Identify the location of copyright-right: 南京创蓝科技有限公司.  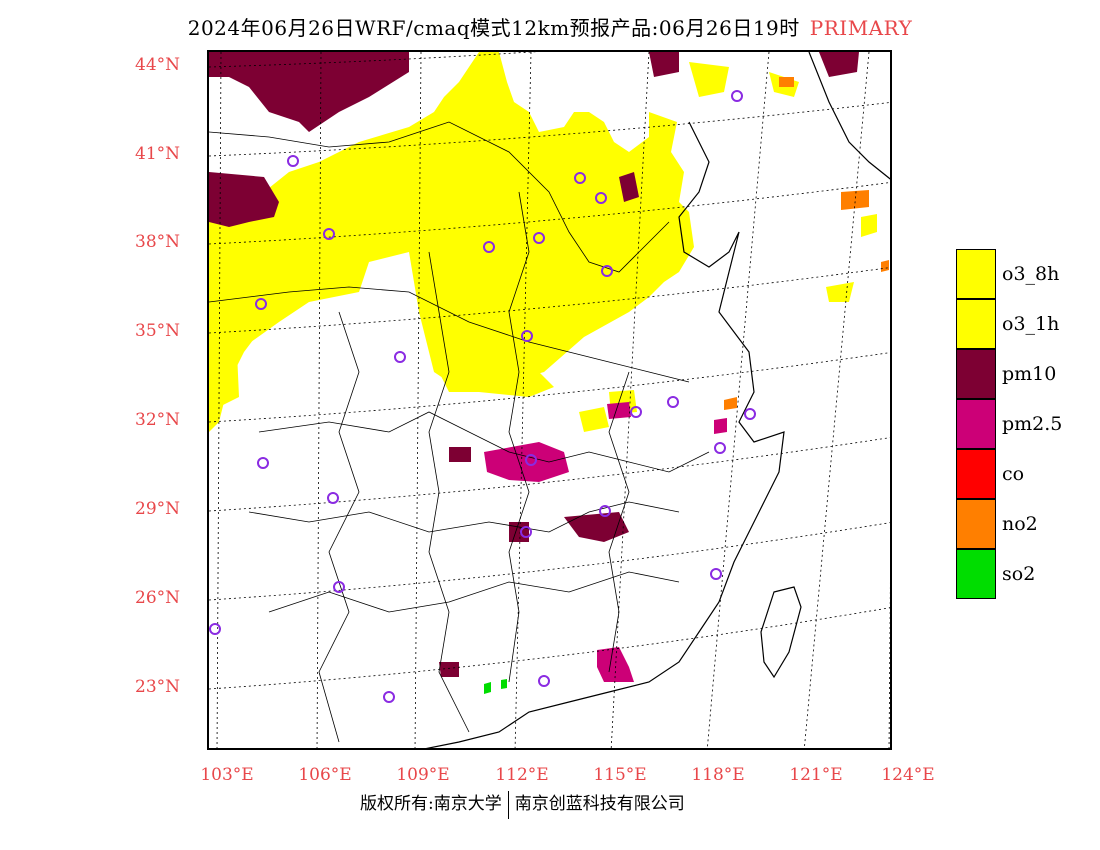
(599, 804).